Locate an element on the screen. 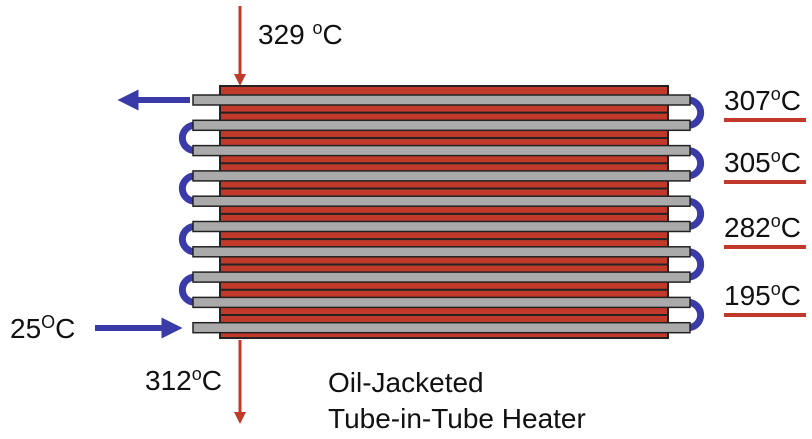  oil-outlet-temp: 312oC is located at coordinates (183, 380).